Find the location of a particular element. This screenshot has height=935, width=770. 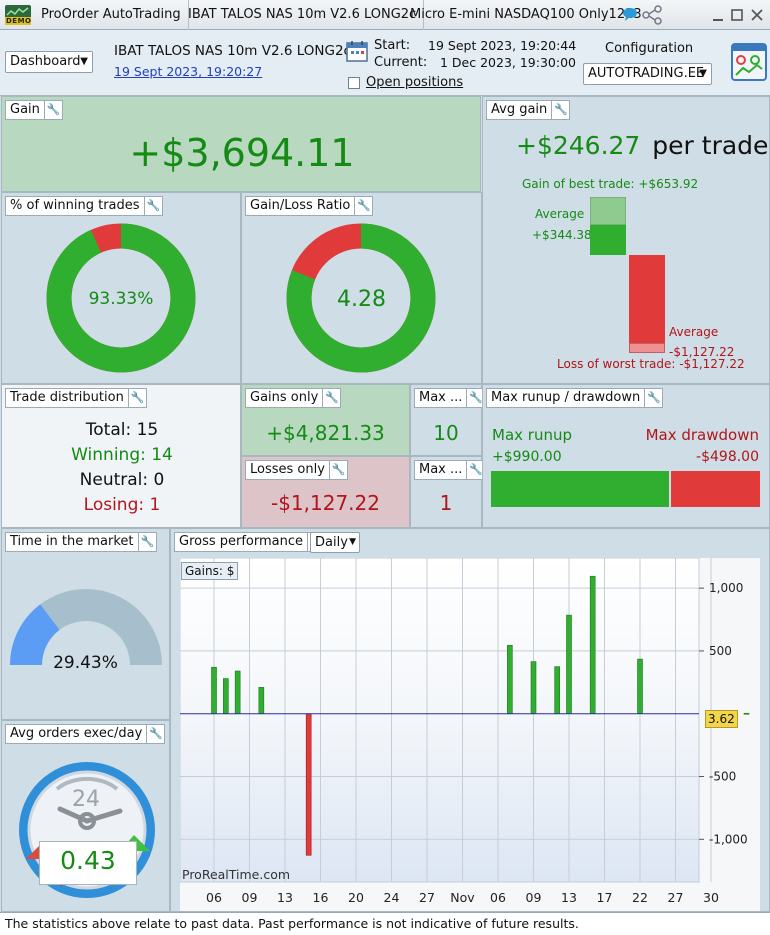

period-select: Daily ▼ is located at coordinates (335, 542).